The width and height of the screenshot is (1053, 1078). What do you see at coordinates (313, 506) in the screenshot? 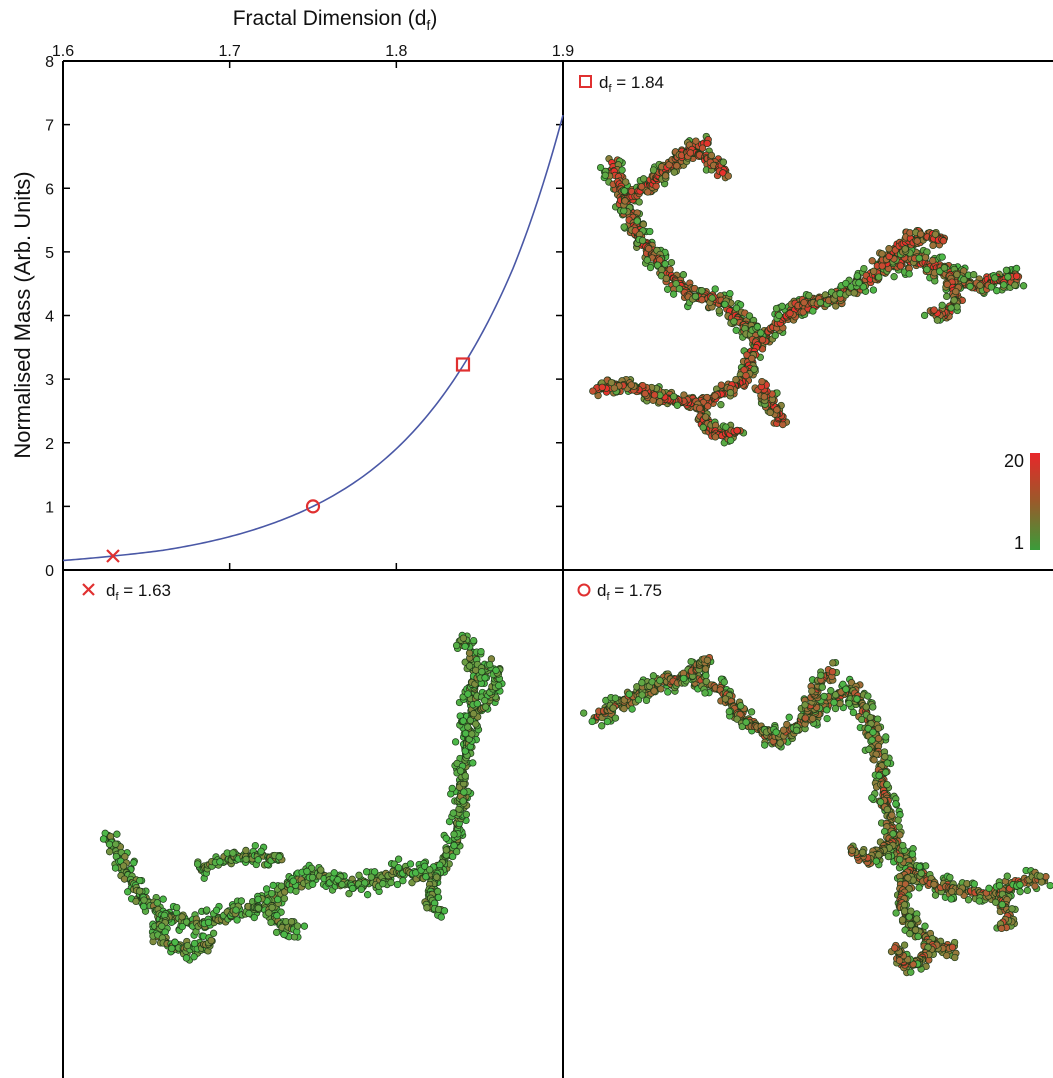
I see `circle-data-marker` at bounding box center [313, 506].